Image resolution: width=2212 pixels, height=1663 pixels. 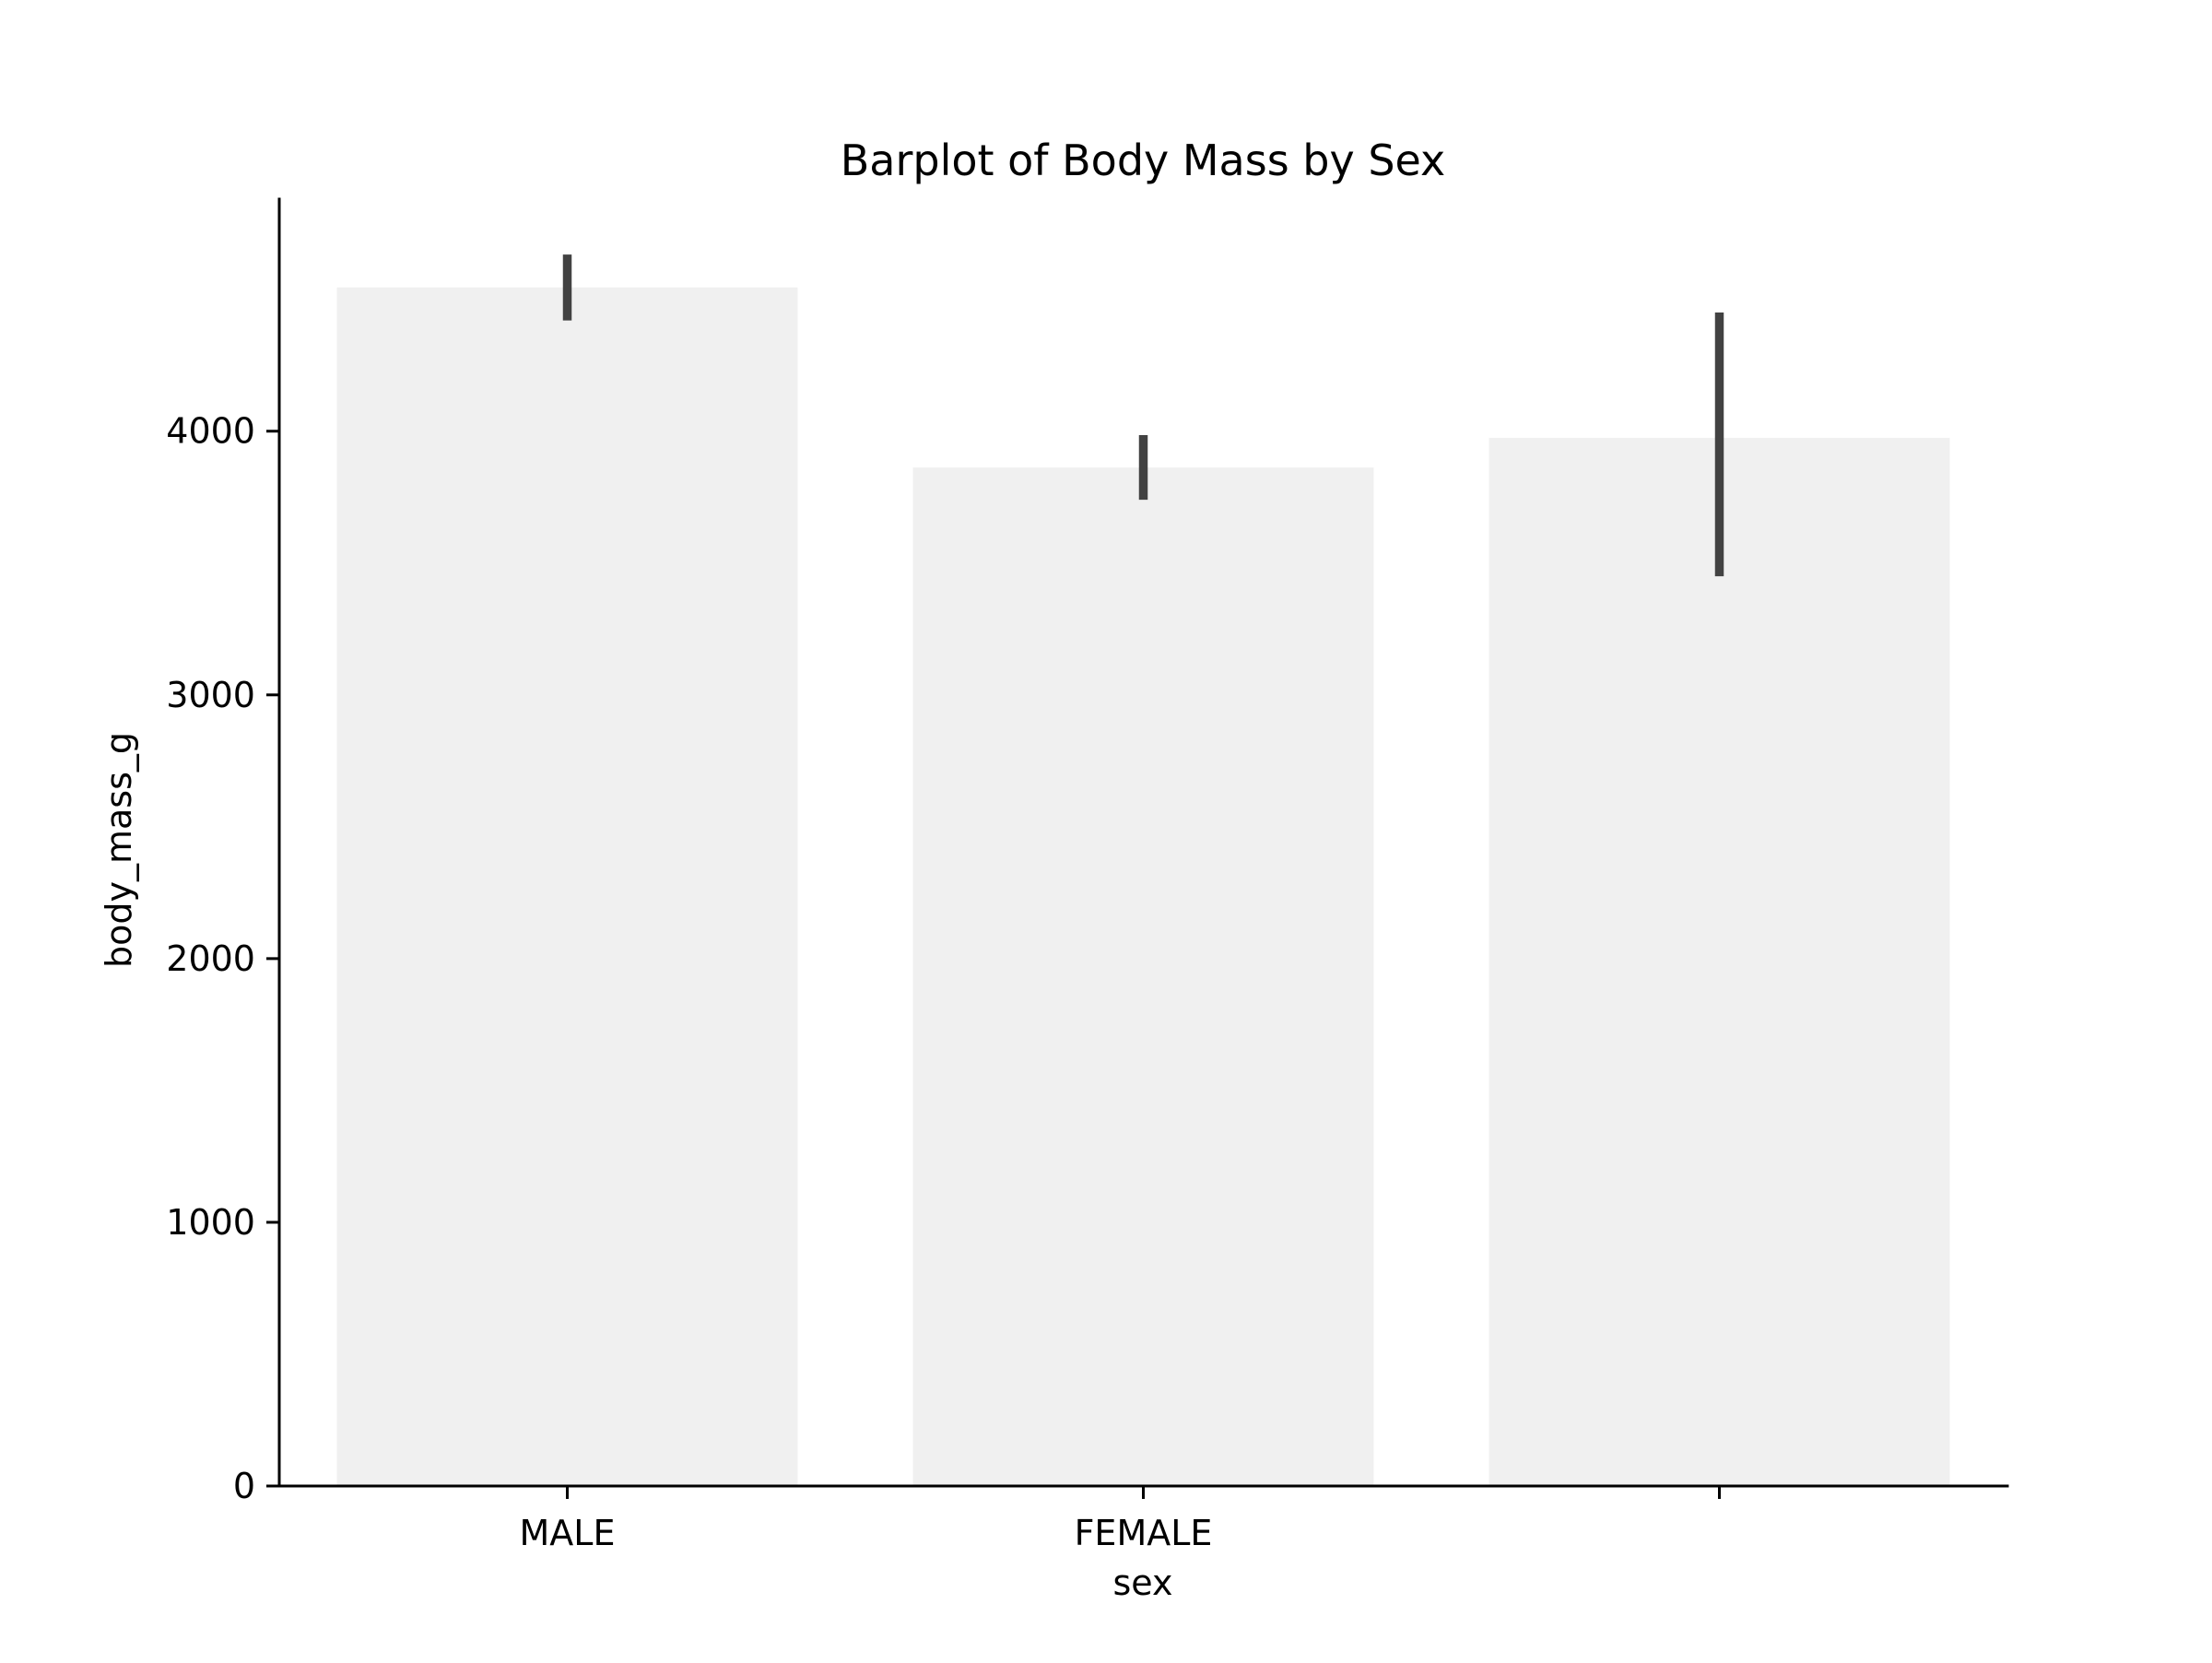 I want to click on y-tick-label: 1000, so click(x=210, y=1222).